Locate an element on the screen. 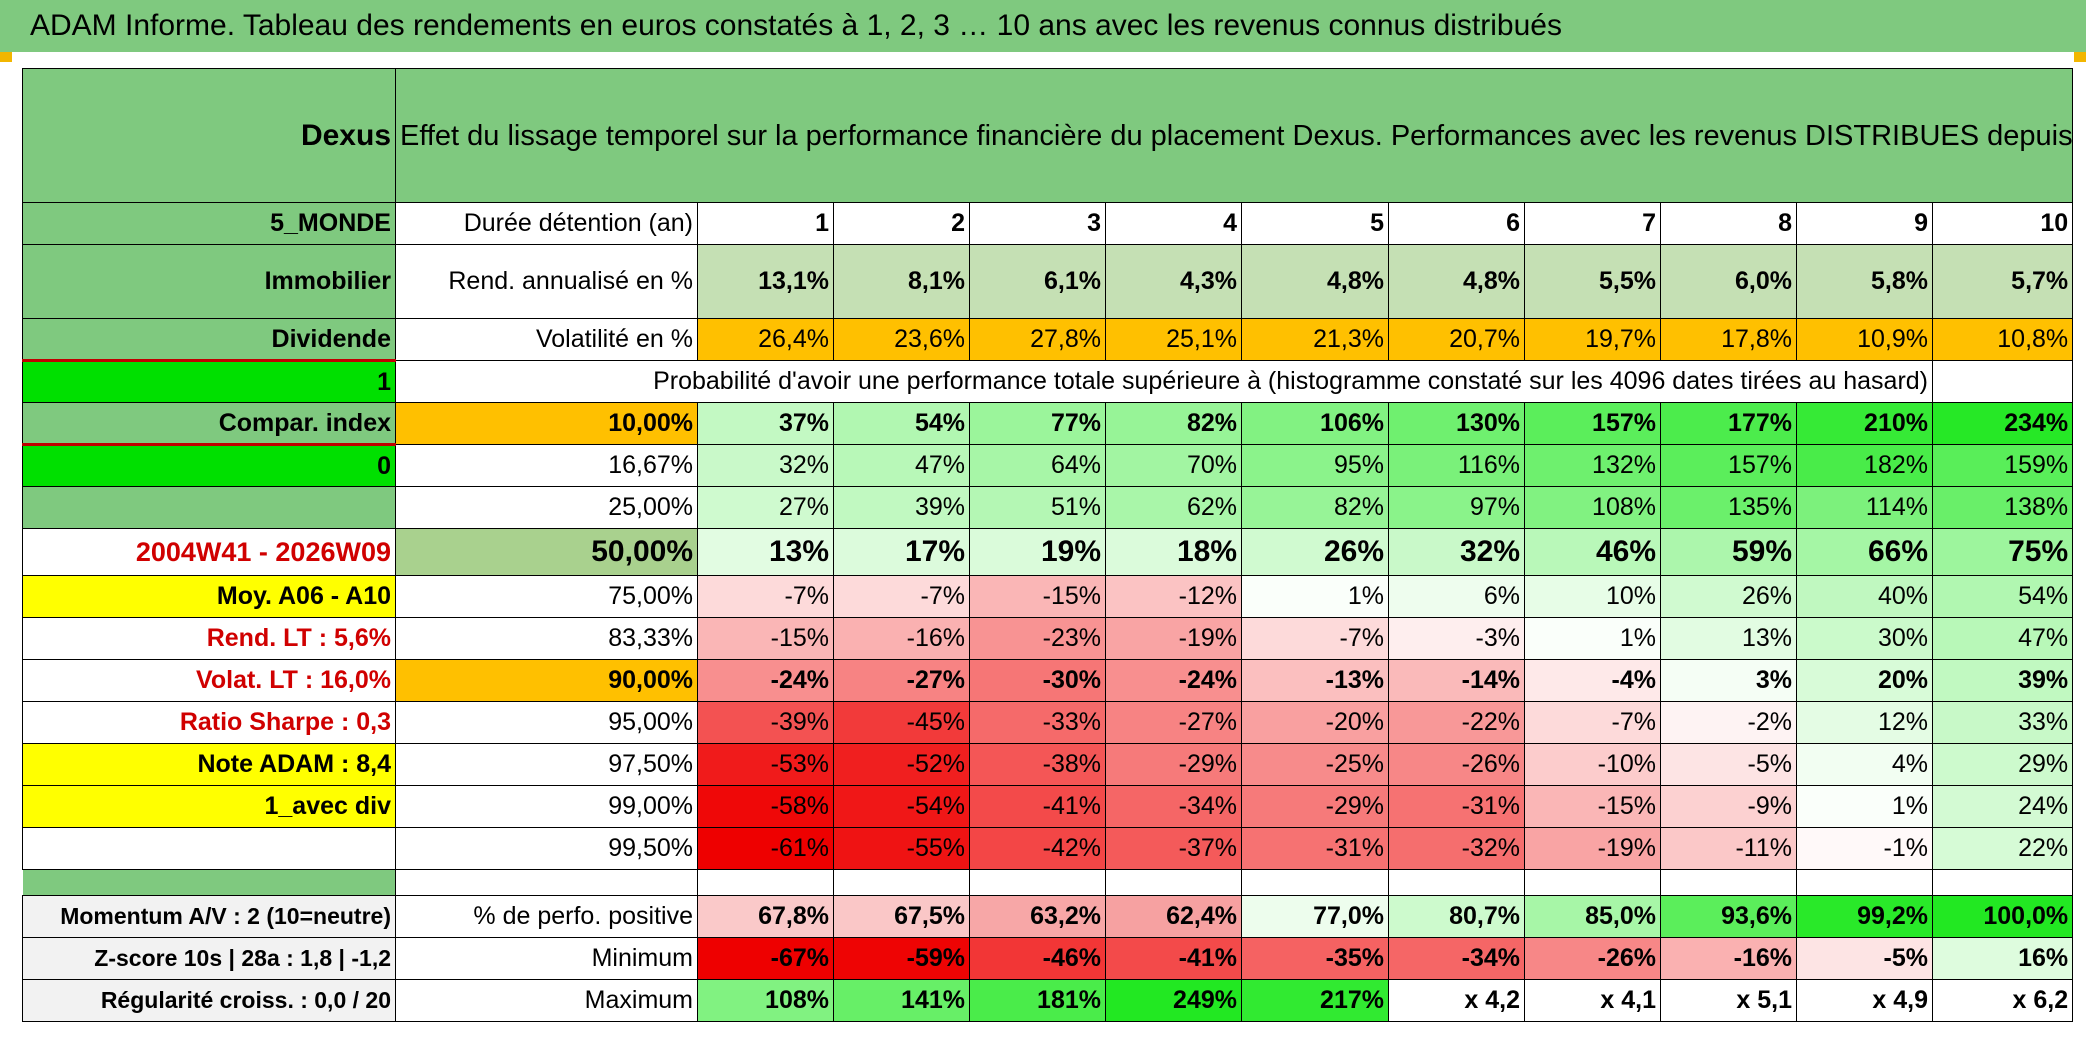 This screenshot has width=2086, height=1044. max-cell: x 5,1 is located at coordinates (1728, 1000).